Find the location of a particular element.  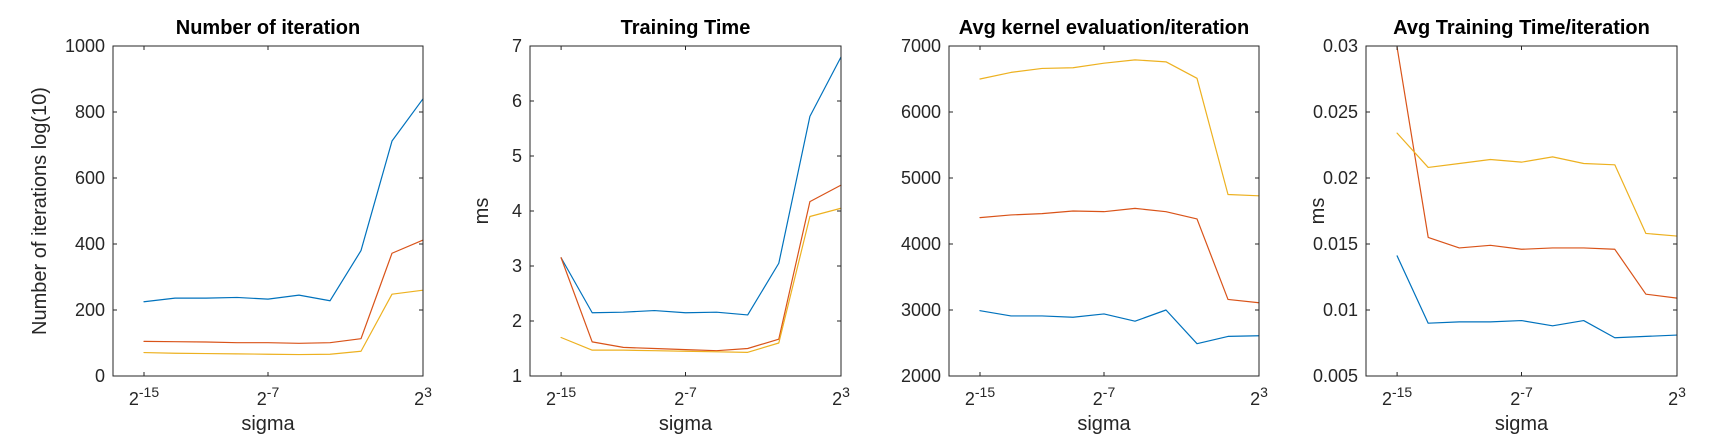

y-tick-label: 2 is located at coordinates (517, 321).